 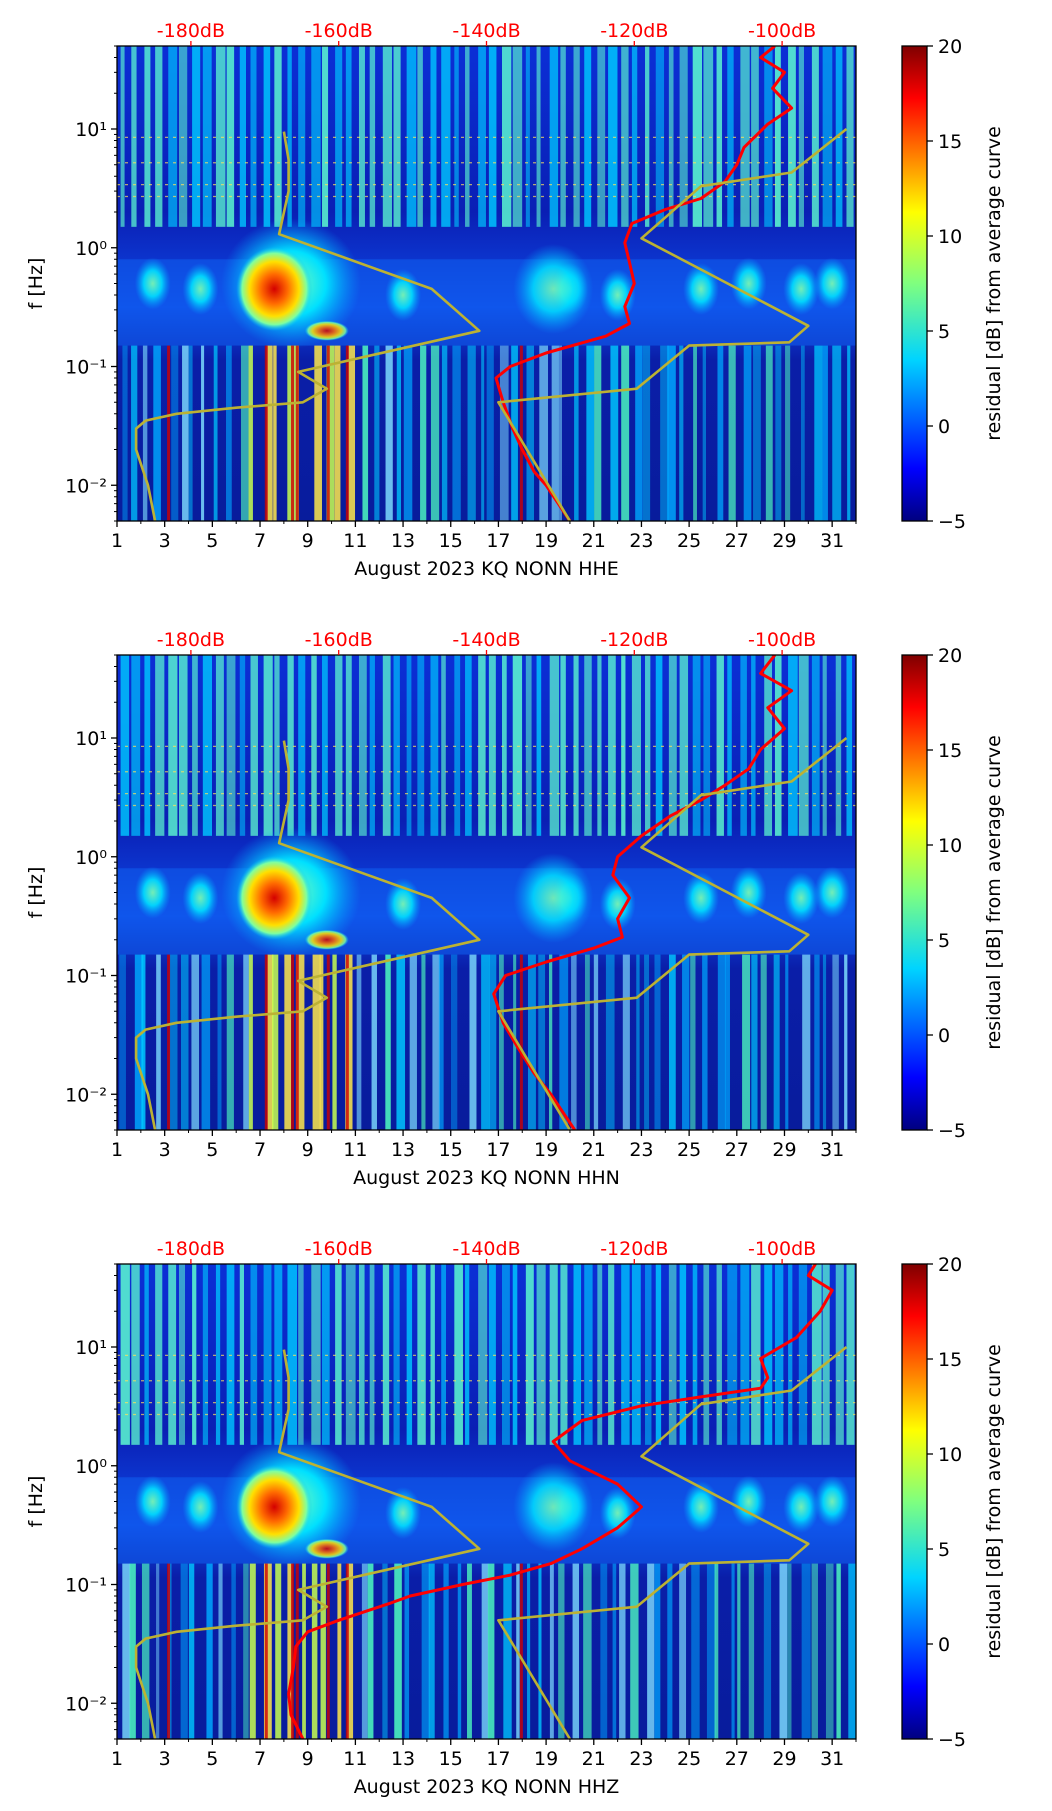 What do you see at coordinates (86, 1095) in the screenshot?
I see `y-tick-label: 10⁻²` at bounding box center [86, 1095].